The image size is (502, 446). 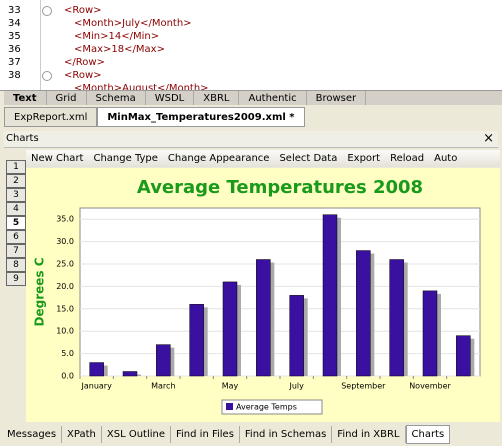 I want to click on code-line: <Month>July</Month>, so click(x=133, y=23).